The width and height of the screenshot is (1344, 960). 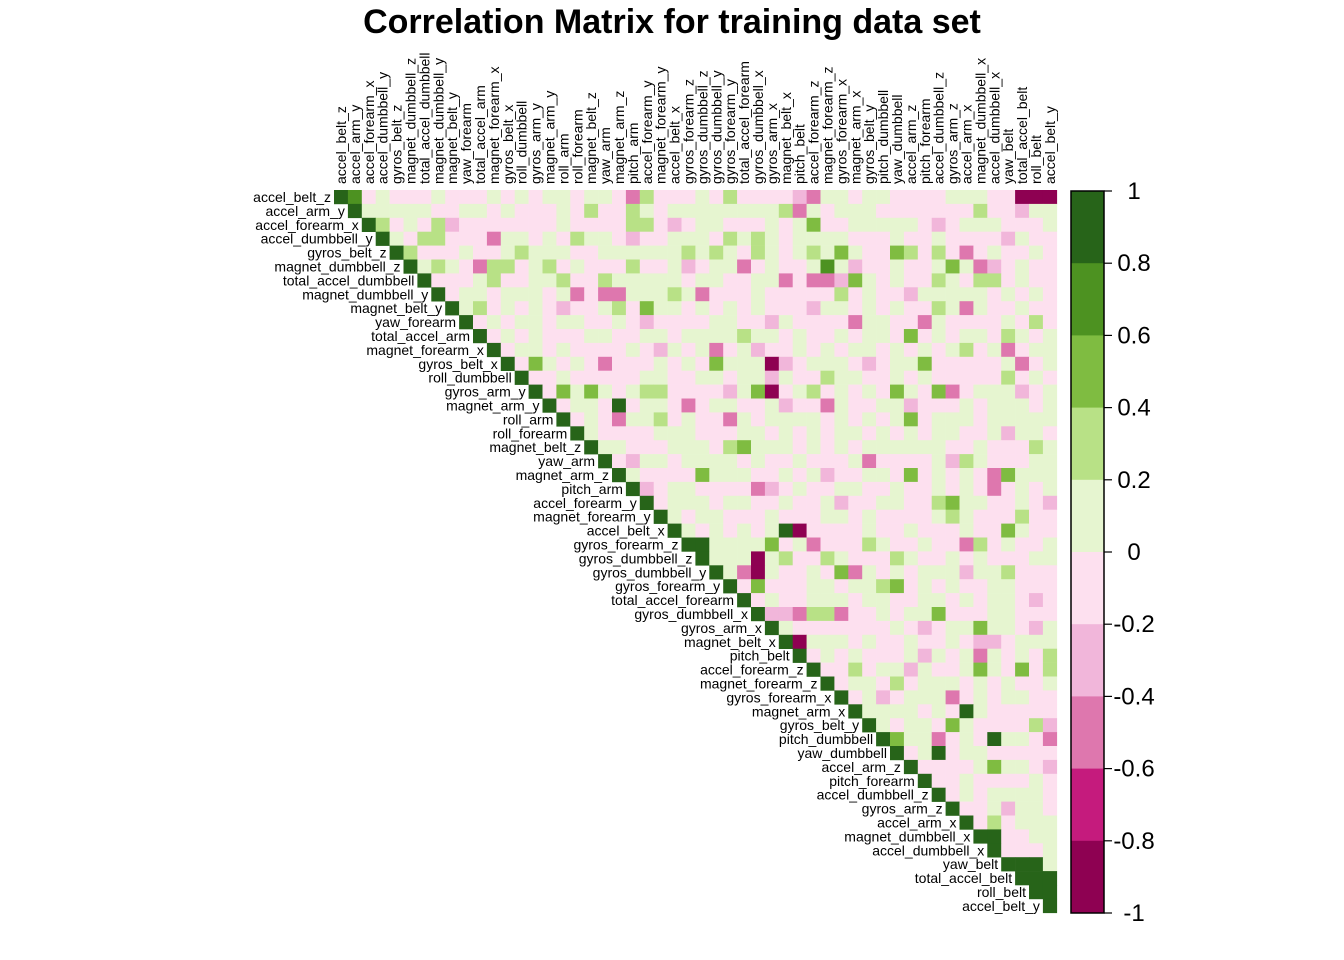 I want to click on row-label: magnet_forearm_x, so click(x=425, y=350).